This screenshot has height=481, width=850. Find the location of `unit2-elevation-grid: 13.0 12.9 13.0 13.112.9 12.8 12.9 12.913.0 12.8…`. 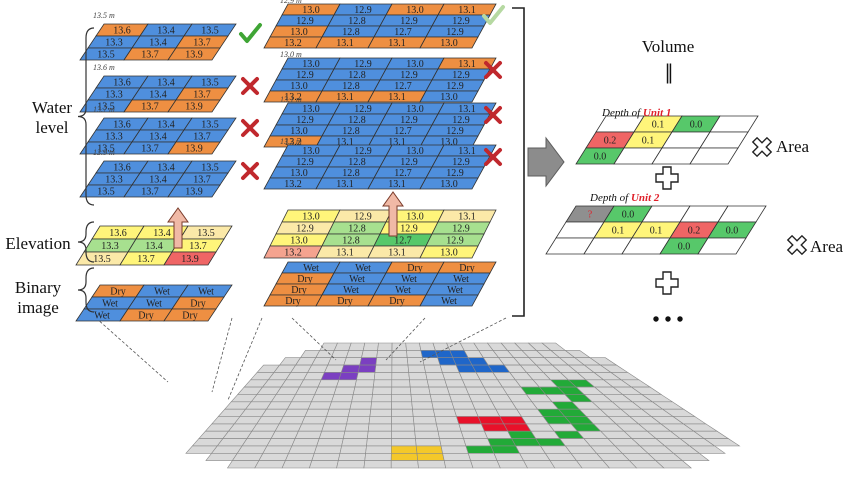

unit2-elevation-grid: 13.0 12.9 13.0 13.112.9 12.8 12.9 12.913.0 12.8… is located at coordinates (380, 234).